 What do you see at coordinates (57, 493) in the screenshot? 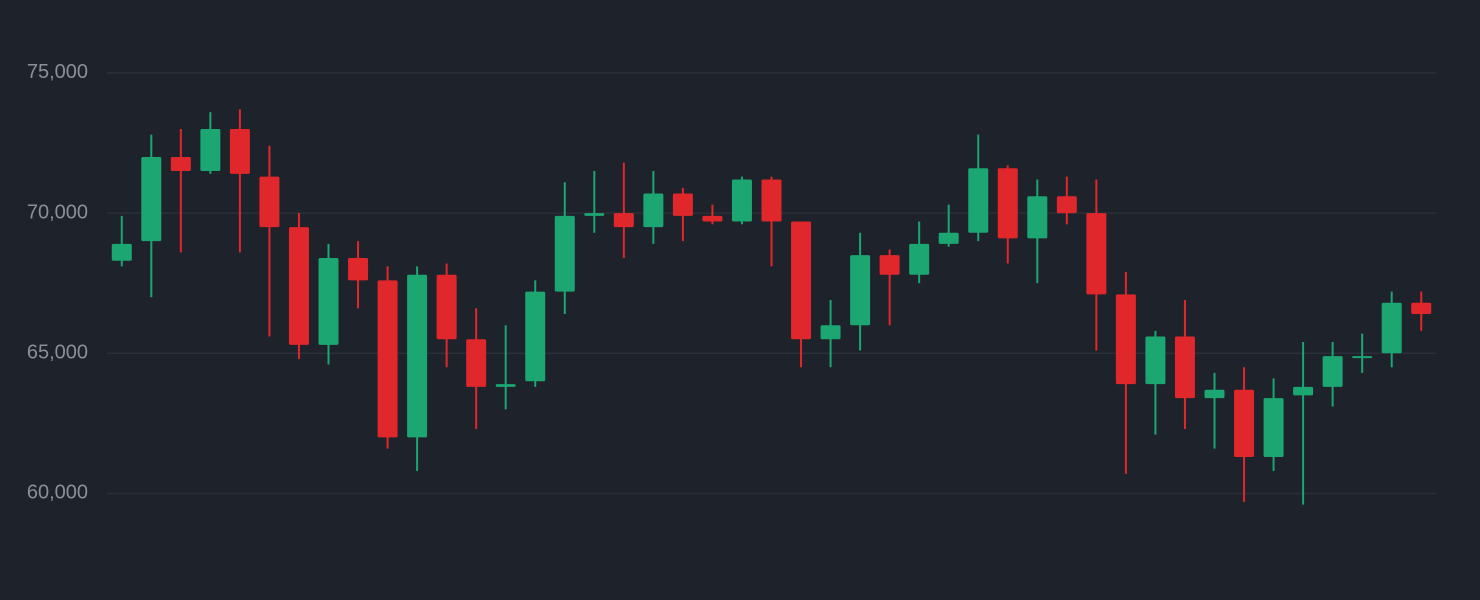
I see `y-tick-label: 60,000` at bounding box center [57, 493].